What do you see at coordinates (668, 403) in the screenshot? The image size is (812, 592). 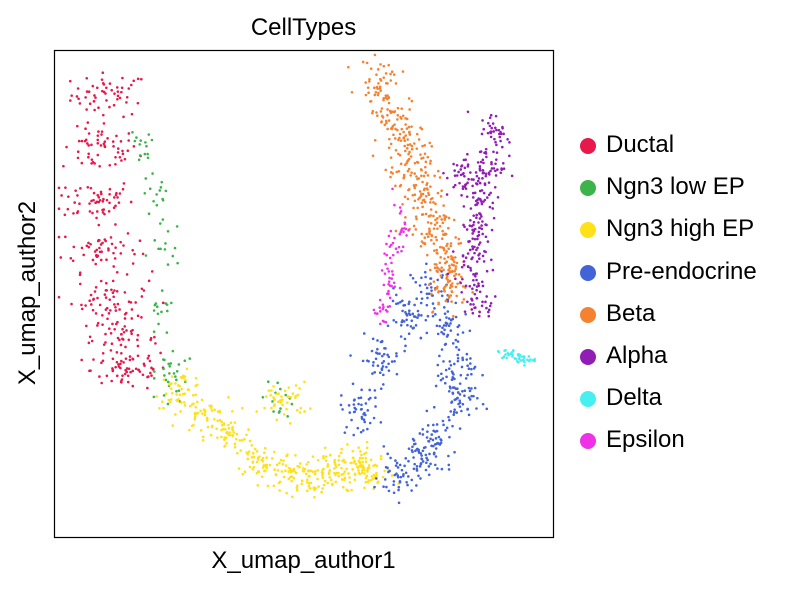 I see `legend-item-delta: Delta` at bounding box center [668, 403].